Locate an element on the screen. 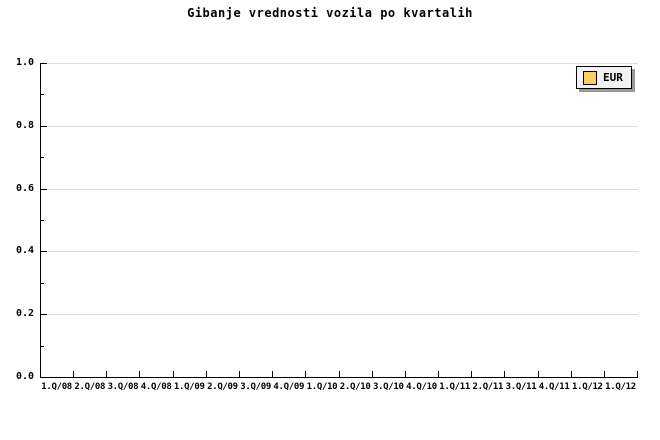 Image resolution: width=660 pixels, height=440 pixels. x-axis-label: 1.Q/11 is located at coordinates (454, 387).